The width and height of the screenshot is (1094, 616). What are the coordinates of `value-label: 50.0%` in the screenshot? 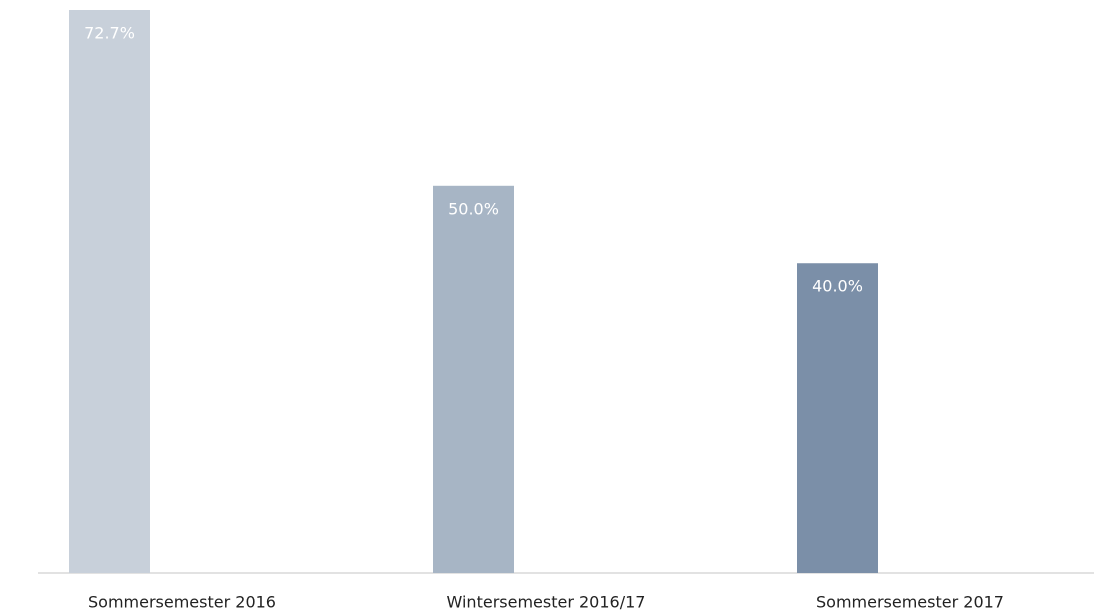 It's located at (473, 208).